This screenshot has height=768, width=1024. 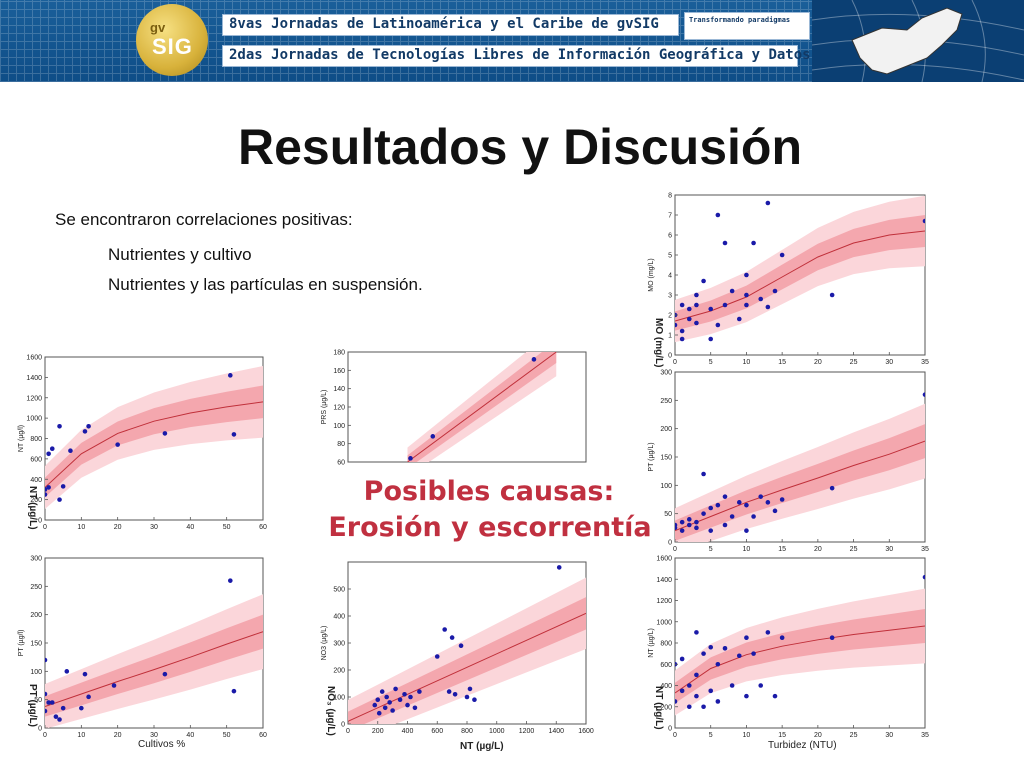 What do you see at coordinates (378, 731) in the screenshot?
I see `x-tick-label: 200` at bounding box center [378, 731].